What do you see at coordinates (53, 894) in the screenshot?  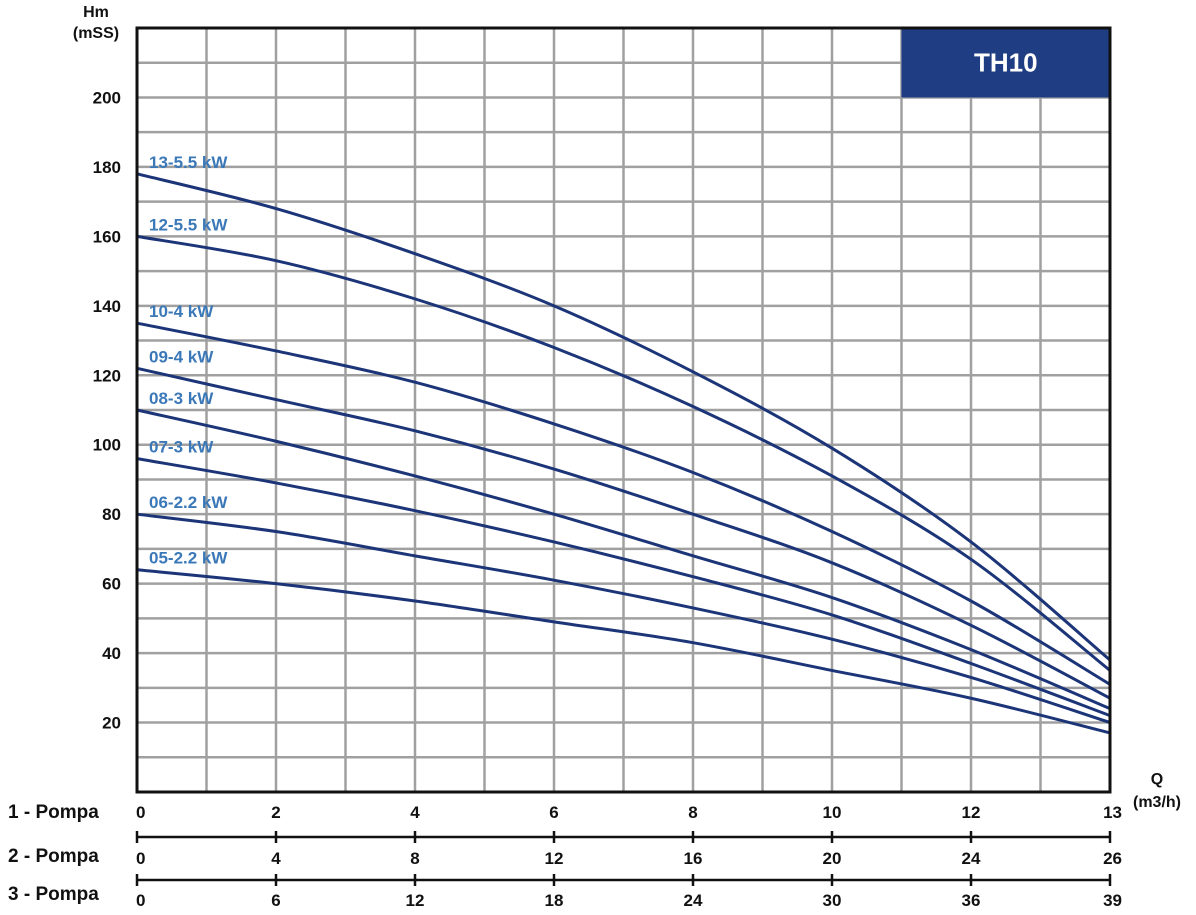 I see `pump-scale-label: 3 - Pompa` at bounding box center [53, 894].